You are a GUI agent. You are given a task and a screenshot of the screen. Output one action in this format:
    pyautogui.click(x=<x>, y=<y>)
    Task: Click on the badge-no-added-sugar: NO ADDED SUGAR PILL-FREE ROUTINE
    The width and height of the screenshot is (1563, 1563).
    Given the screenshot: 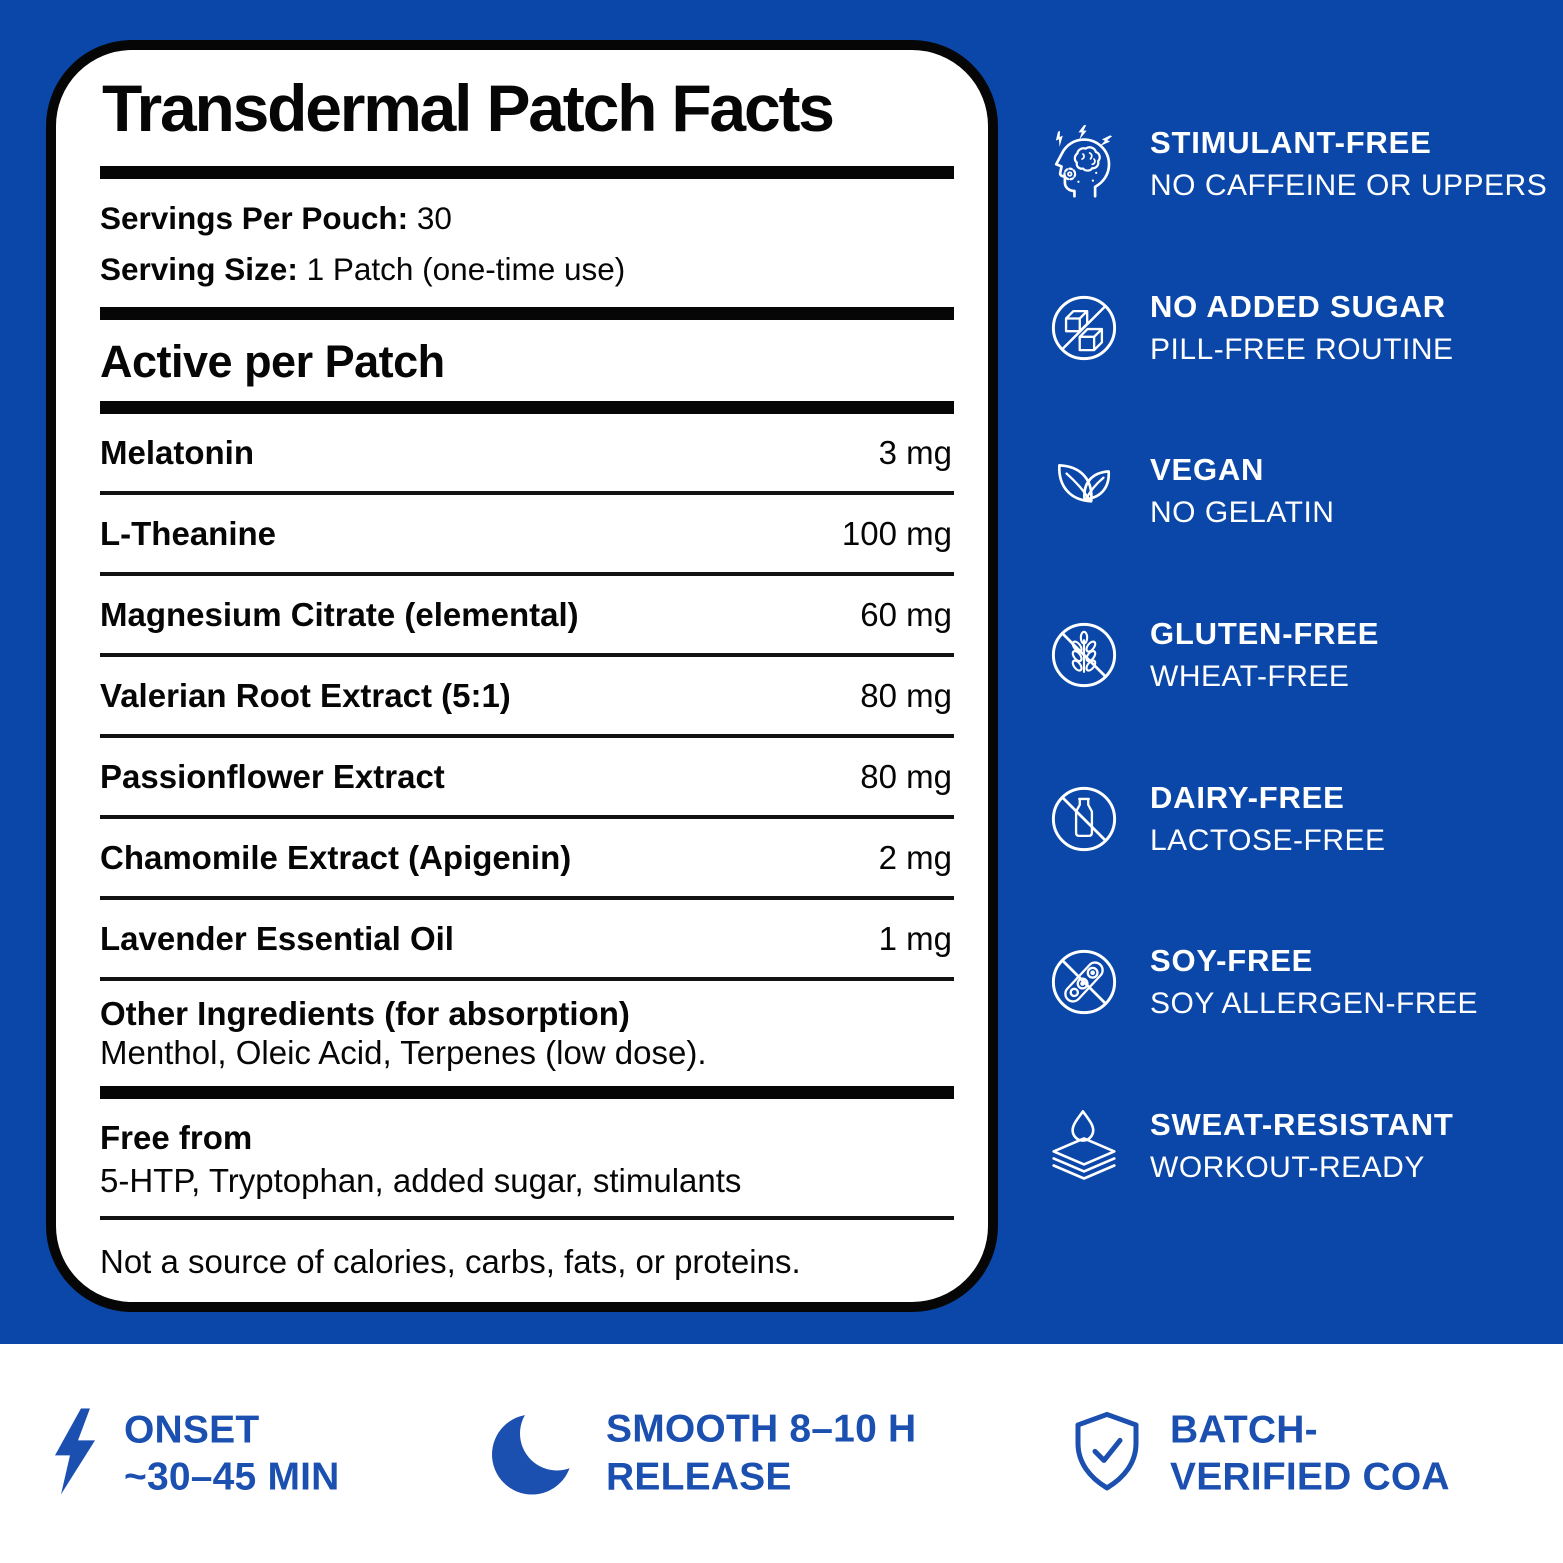 What is the action you would take?
    pyautogui.click(x=1297, y=328)
    